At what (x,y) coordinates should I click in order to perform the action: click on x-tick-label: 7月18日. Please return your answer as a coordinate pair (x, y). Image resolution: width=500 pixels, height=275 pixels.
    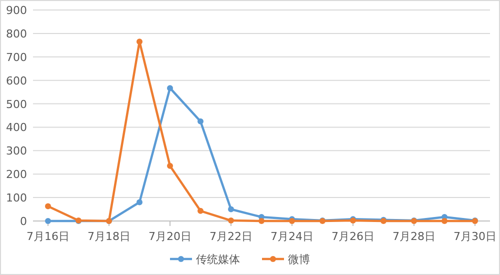
    Looking at the image, I should click on (109, 236).